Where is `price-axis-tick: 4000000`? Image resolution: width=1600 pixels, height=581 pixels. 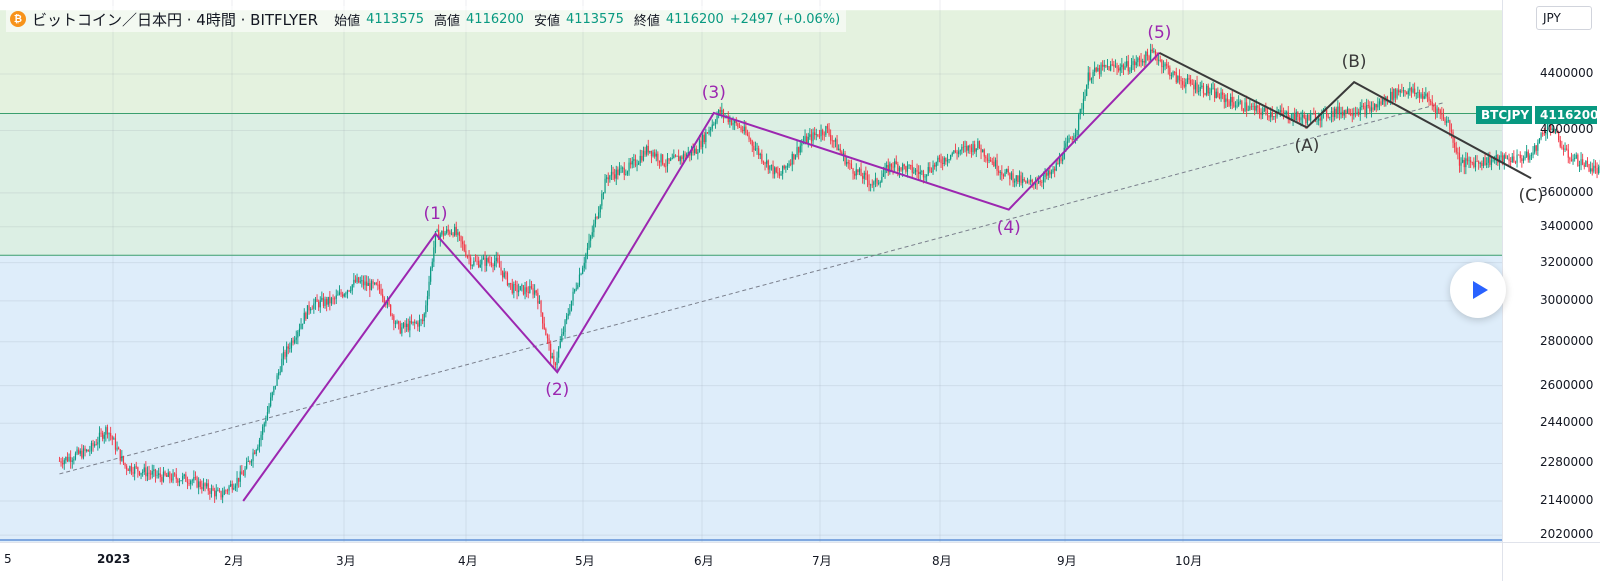 price-axis-tick: 4000000 is located at coordinates (1567, 129).